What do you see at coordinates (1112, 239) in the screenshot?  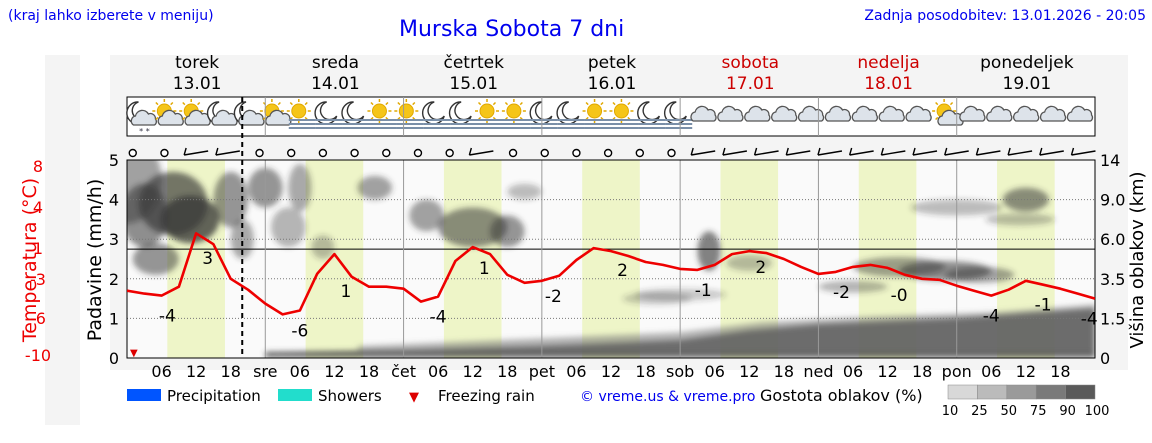 I see `cloud-height-tick: 6.0` at bounding box center [1112, 239].